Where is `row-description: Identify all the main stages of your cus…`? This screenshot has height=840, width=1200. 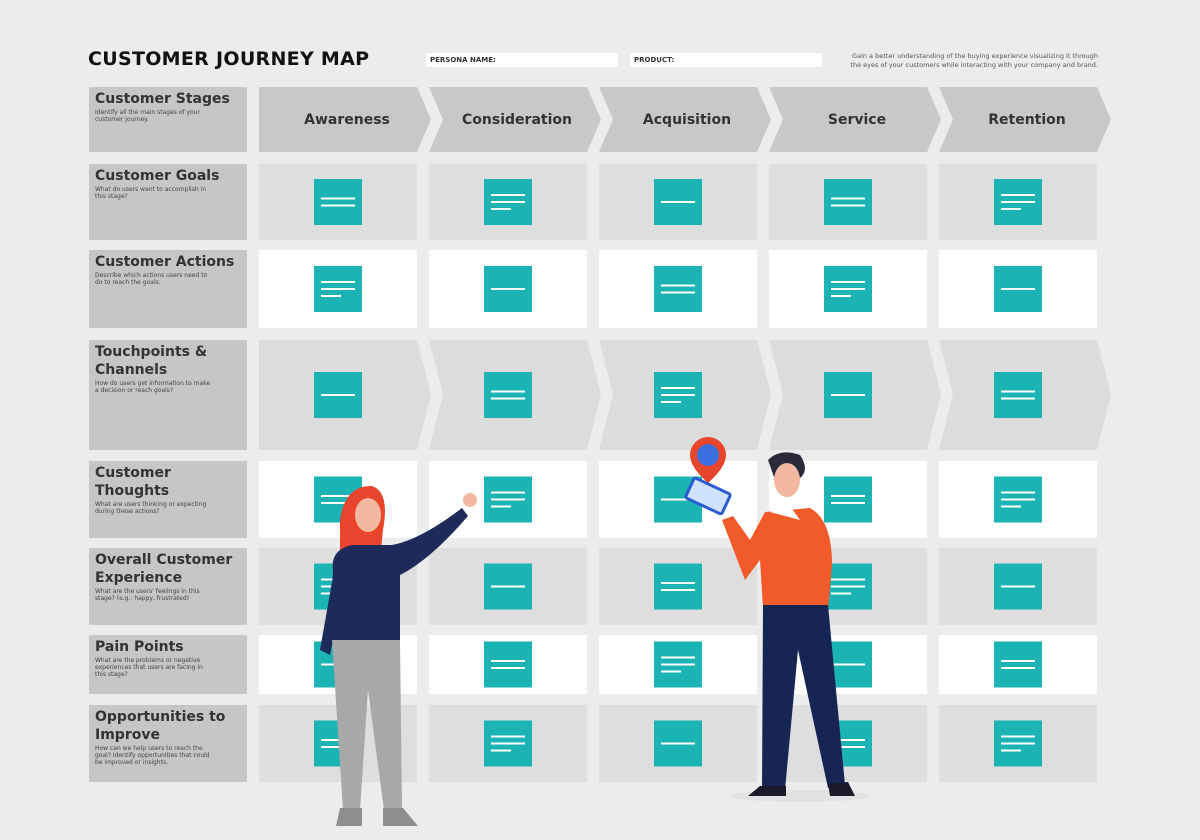
row-description: Identify all the main stages of your cus… is located at coordinates (147, 116).